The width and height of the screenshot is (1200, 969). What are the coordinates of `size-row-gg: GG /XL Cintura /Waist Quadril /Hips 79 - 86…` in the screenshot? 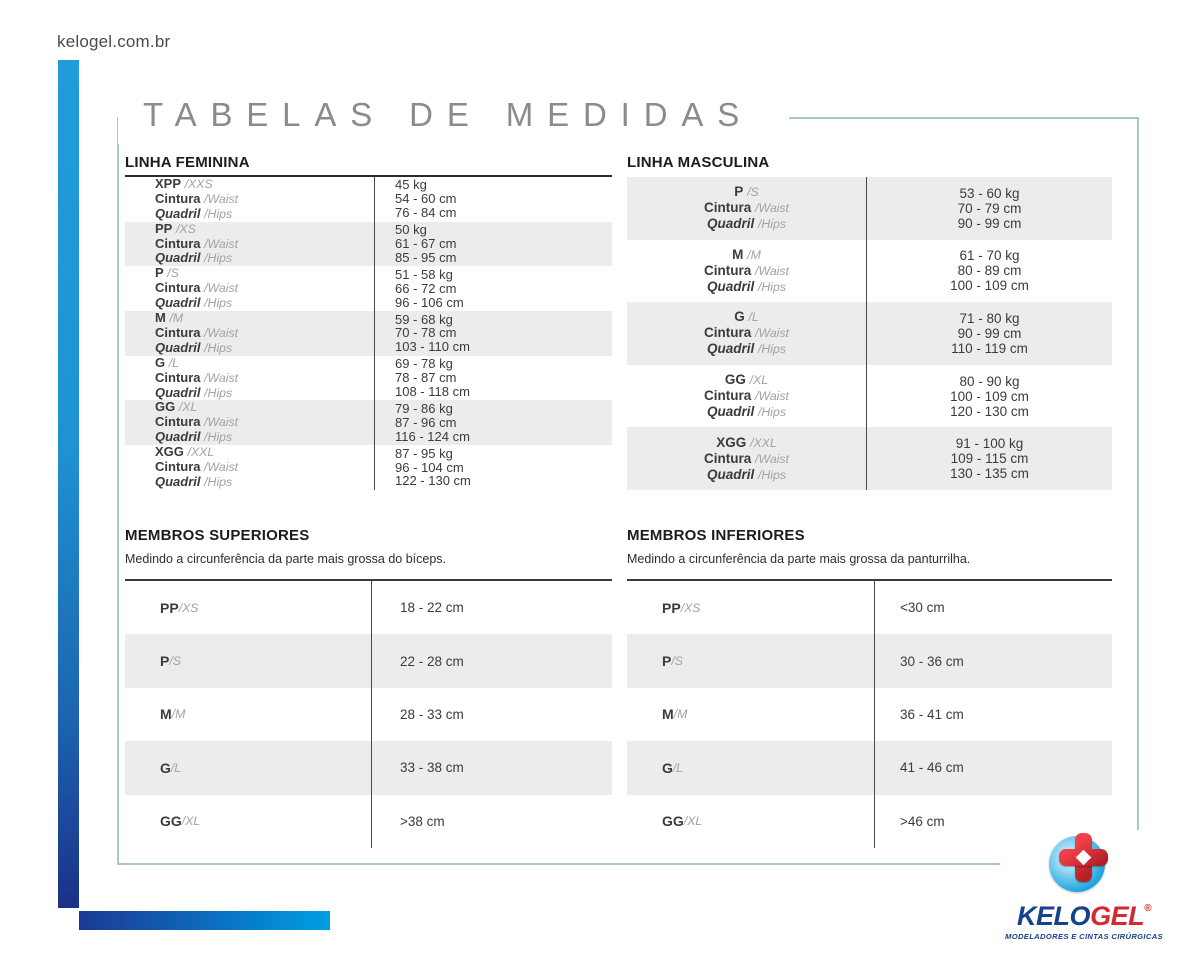 It's located at (368, 423).